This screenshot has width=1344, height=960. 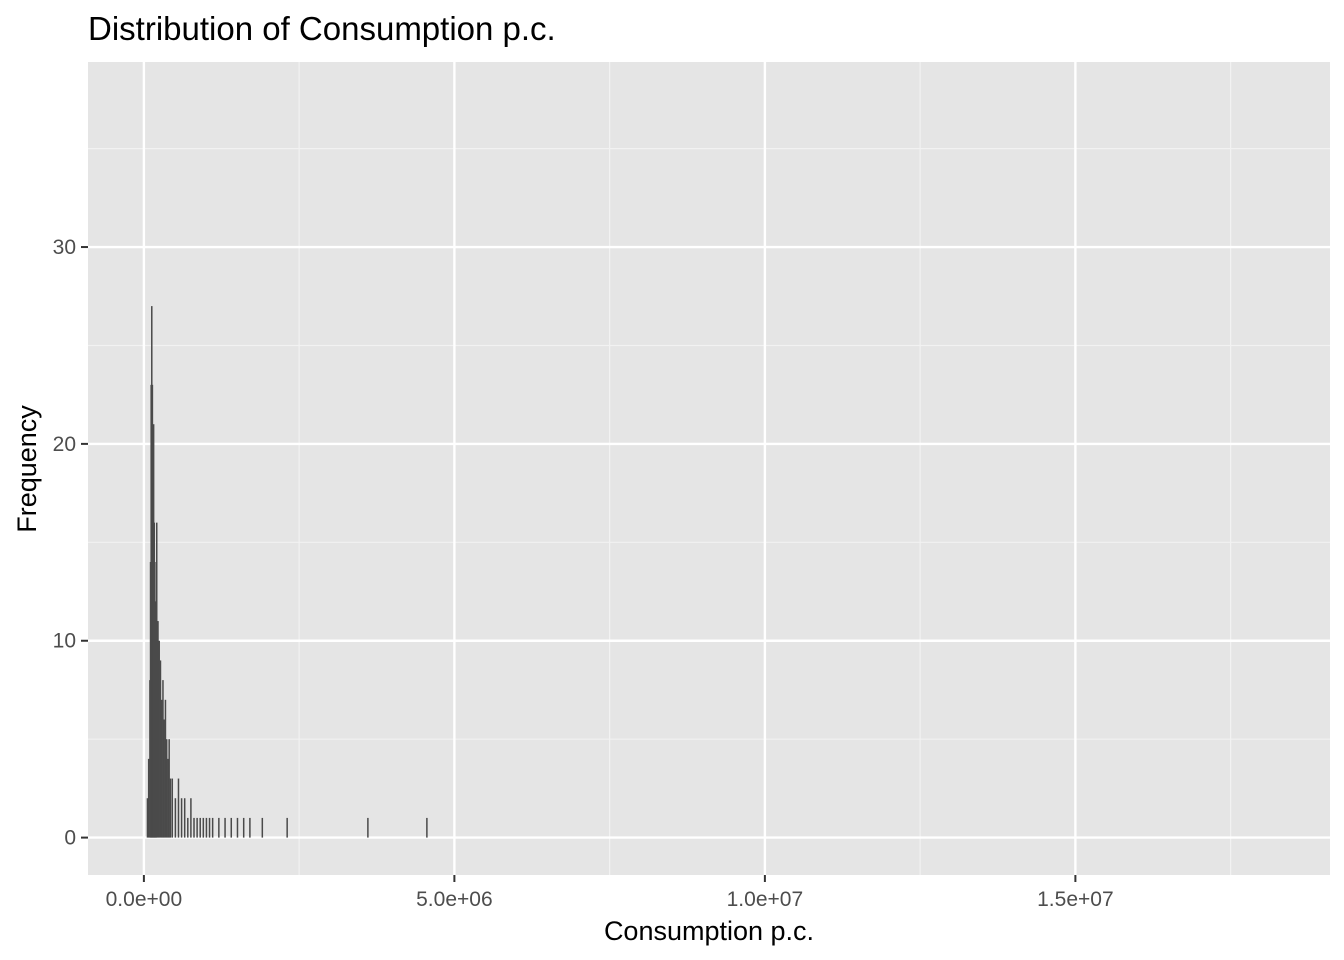 I want to click on y-tick-label: 10, so click(x=64, y=641).